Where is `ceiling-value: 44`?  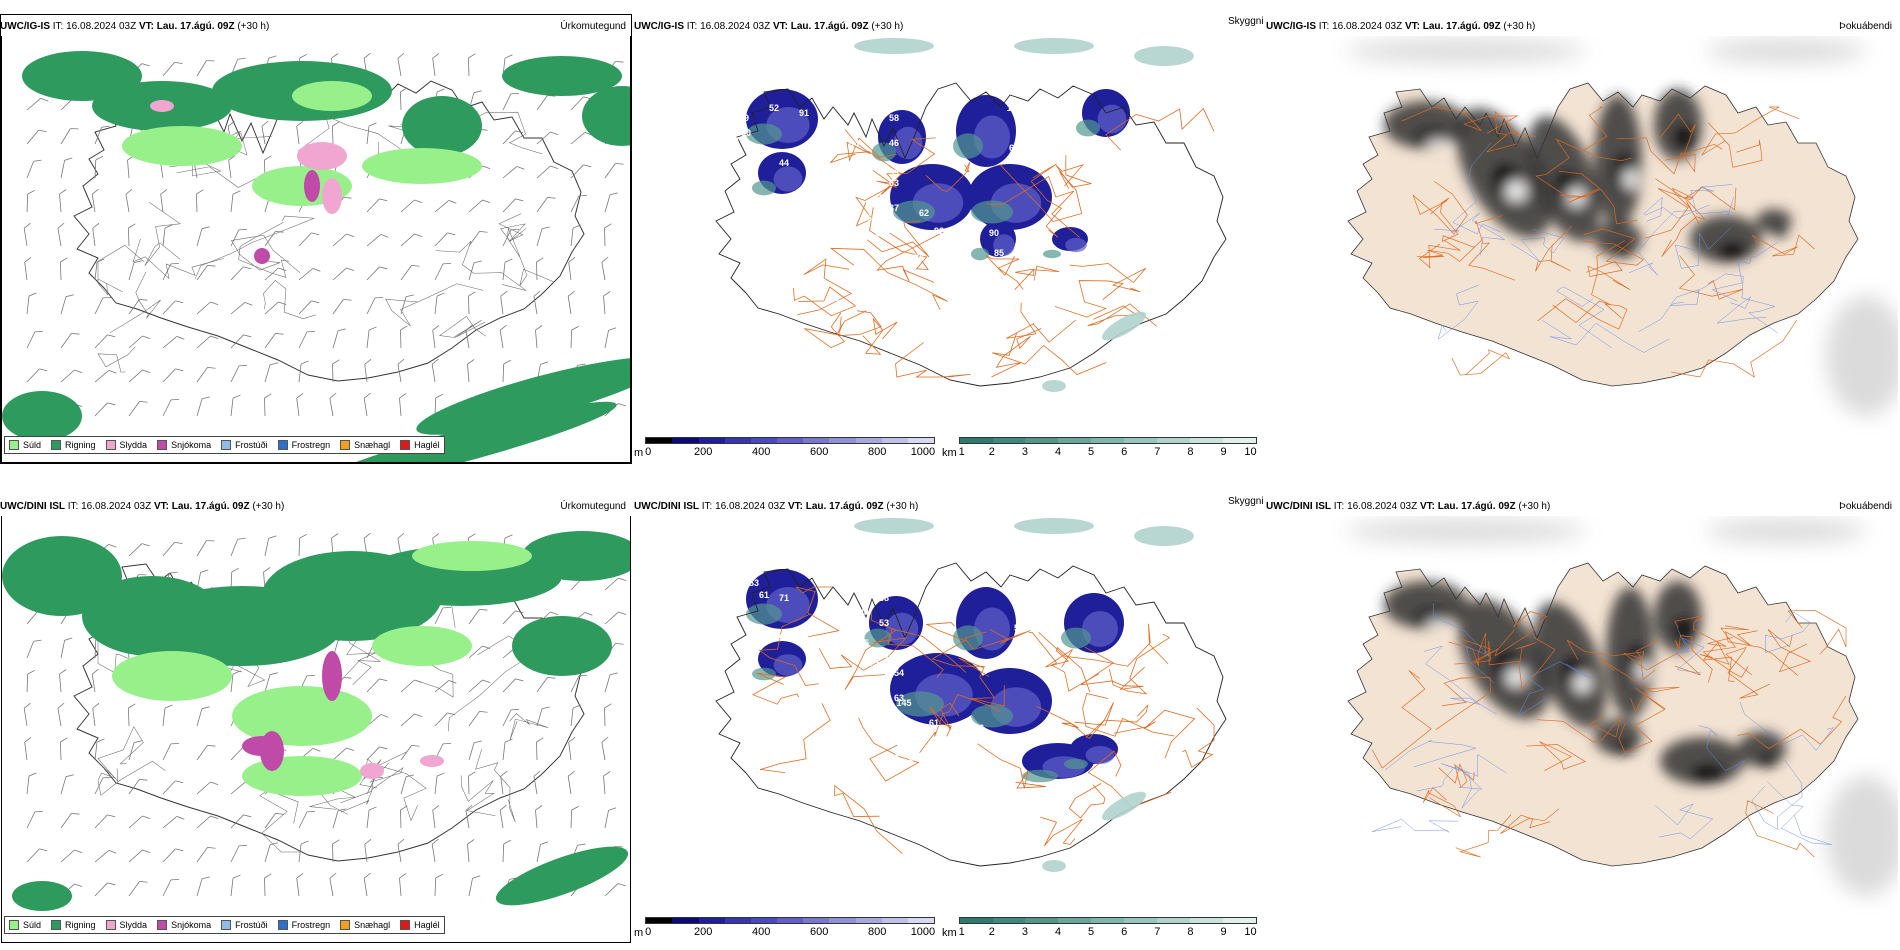
ceiling-value: 44 is located at coordinates (784, 163).